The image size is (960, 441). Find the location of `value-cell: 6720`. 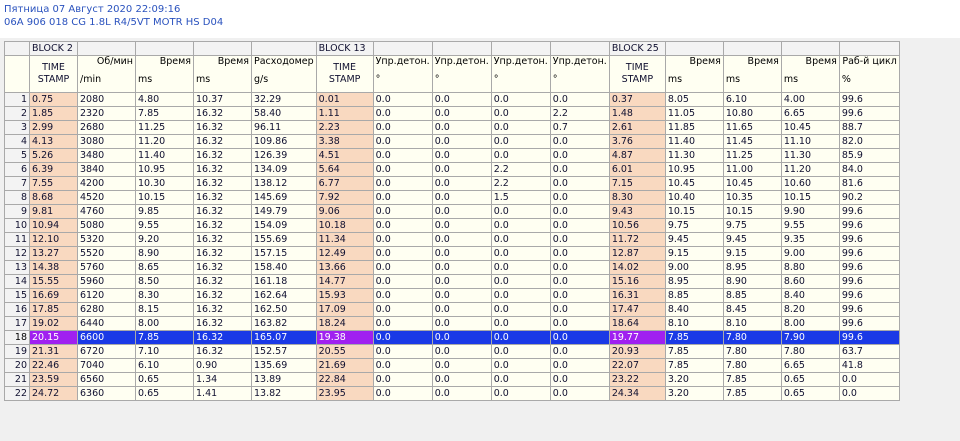

value-cell: 6720 is located at coordinates (106, 351).